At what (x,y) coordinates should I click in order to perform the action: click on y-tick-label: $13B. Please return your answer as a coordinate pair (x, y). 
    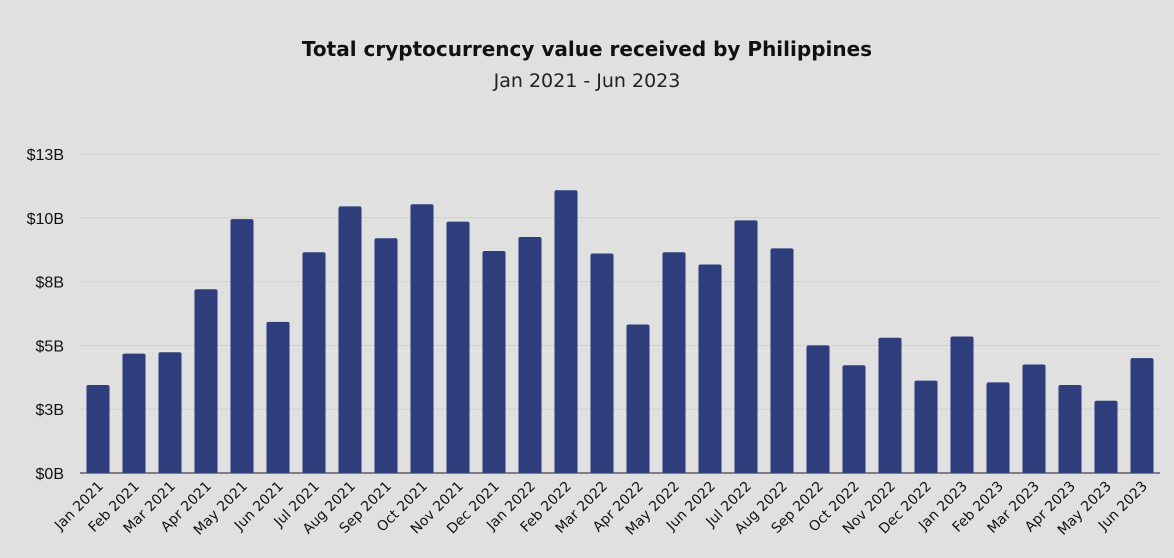
    Looking at the image, I should click on (45, 155).